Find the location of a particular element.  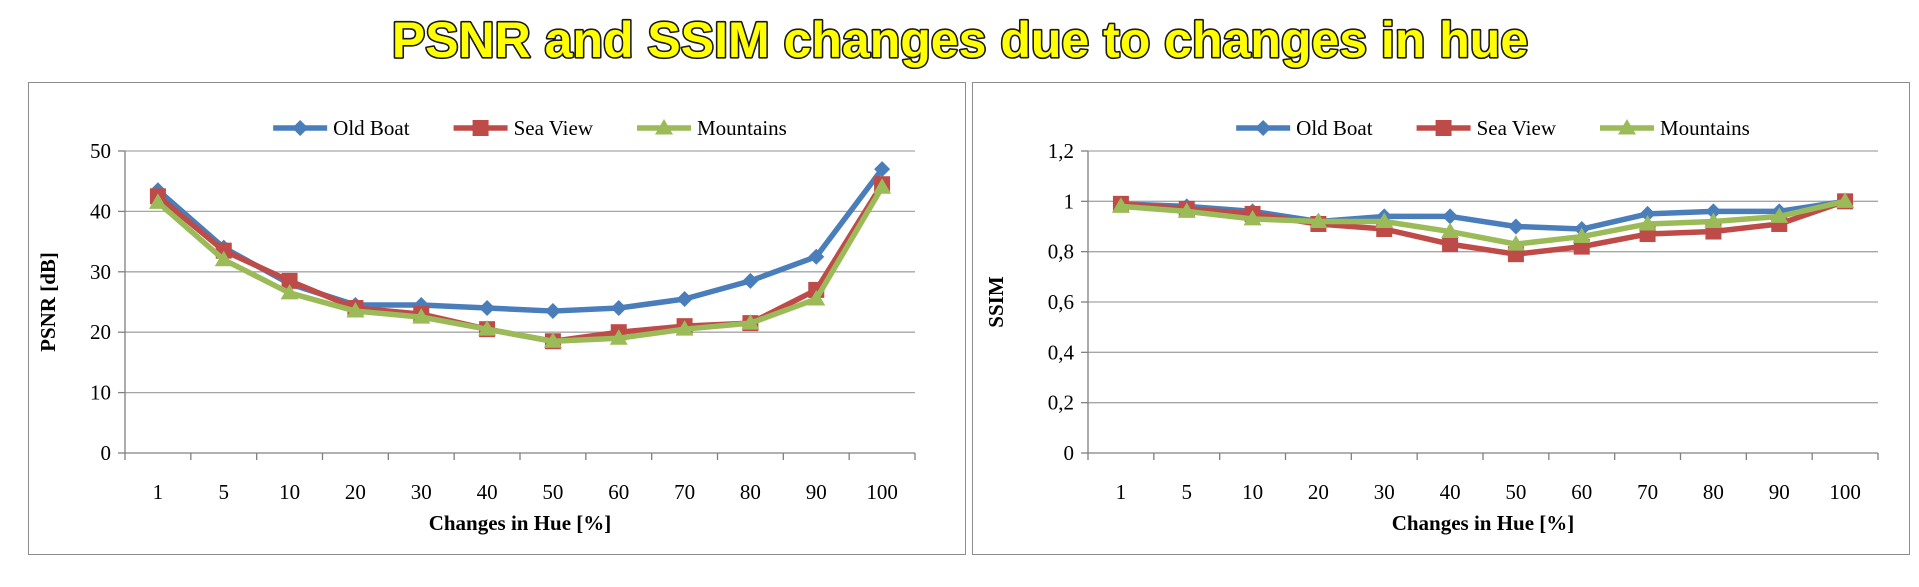

y-tick-label: 0 is located at coordinates (1069, 453).